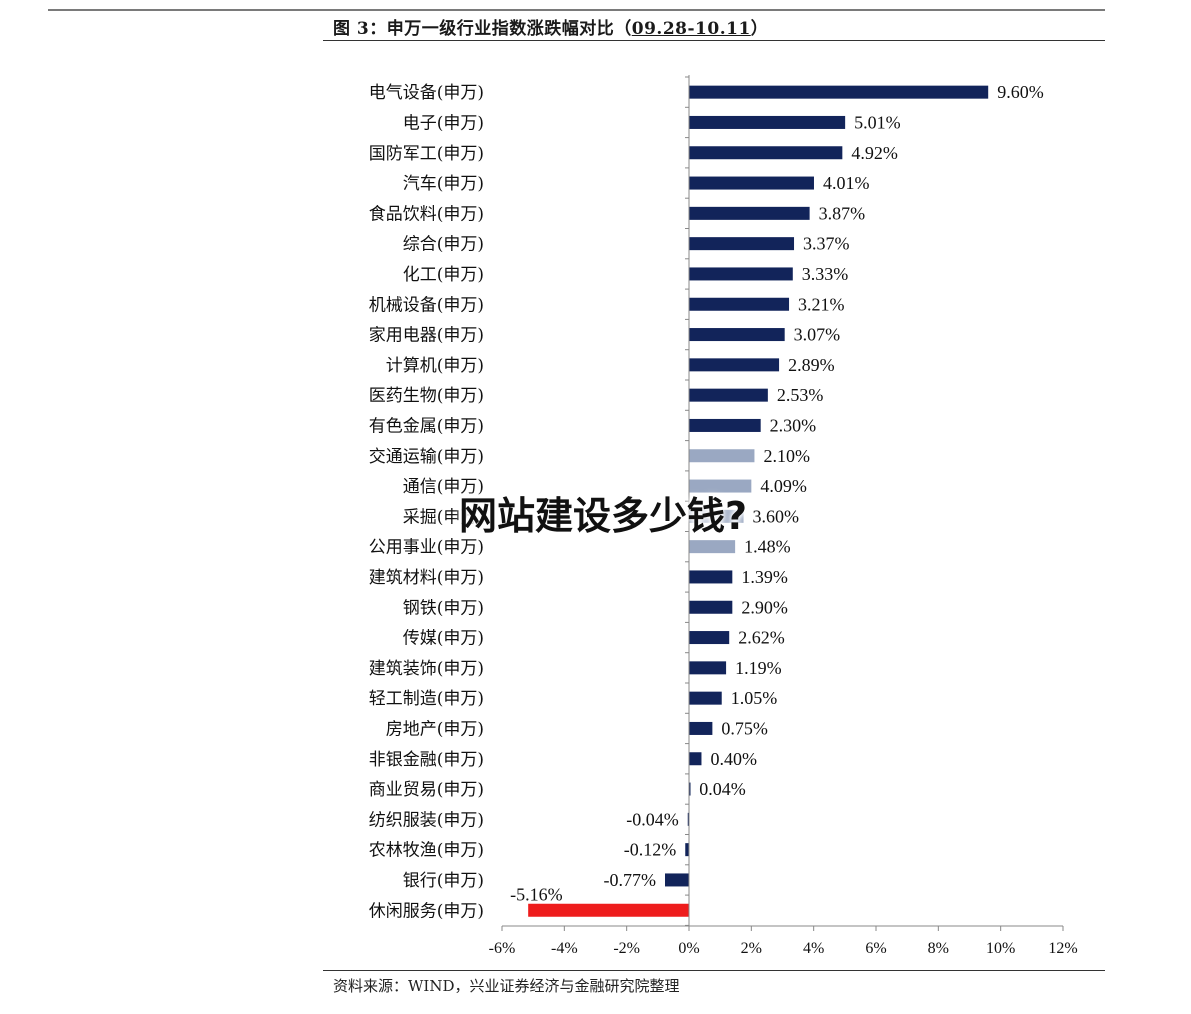  What do you see at coordinates (426, 790) in the screenshot?
I see `category-label: 商业贸易(申万)` at bounding box center [426, 790].